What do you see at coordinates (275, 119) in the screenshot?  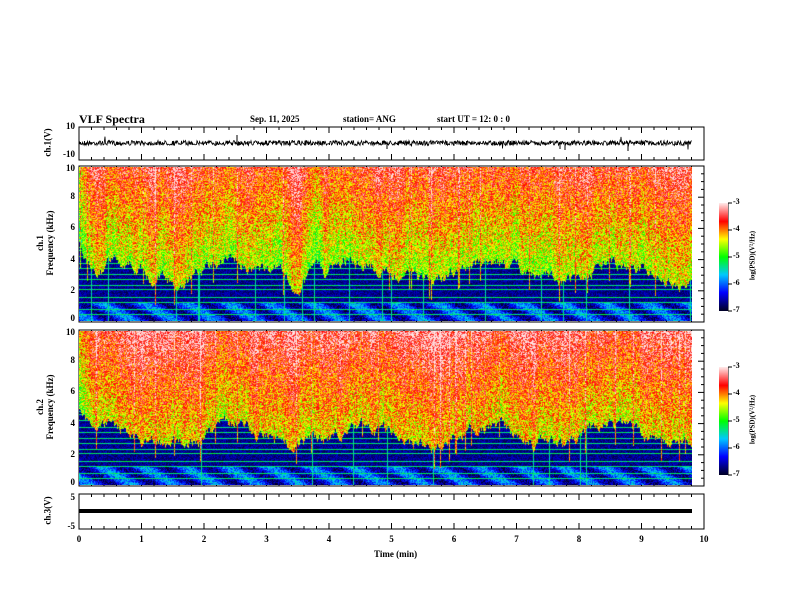 I see `date-label: Sep. 11, 2025` at bounding box center [275, 119].